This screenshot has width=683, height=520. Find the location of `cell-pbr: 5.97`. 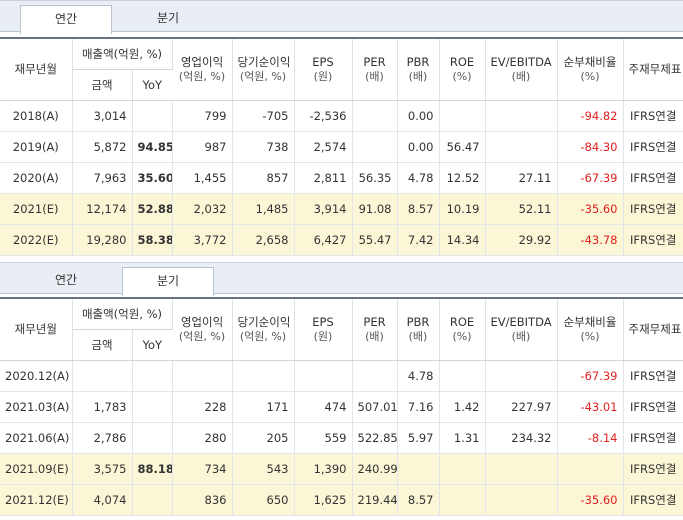

cell-pbr: 5.97 is located at coordinates (418, 438).